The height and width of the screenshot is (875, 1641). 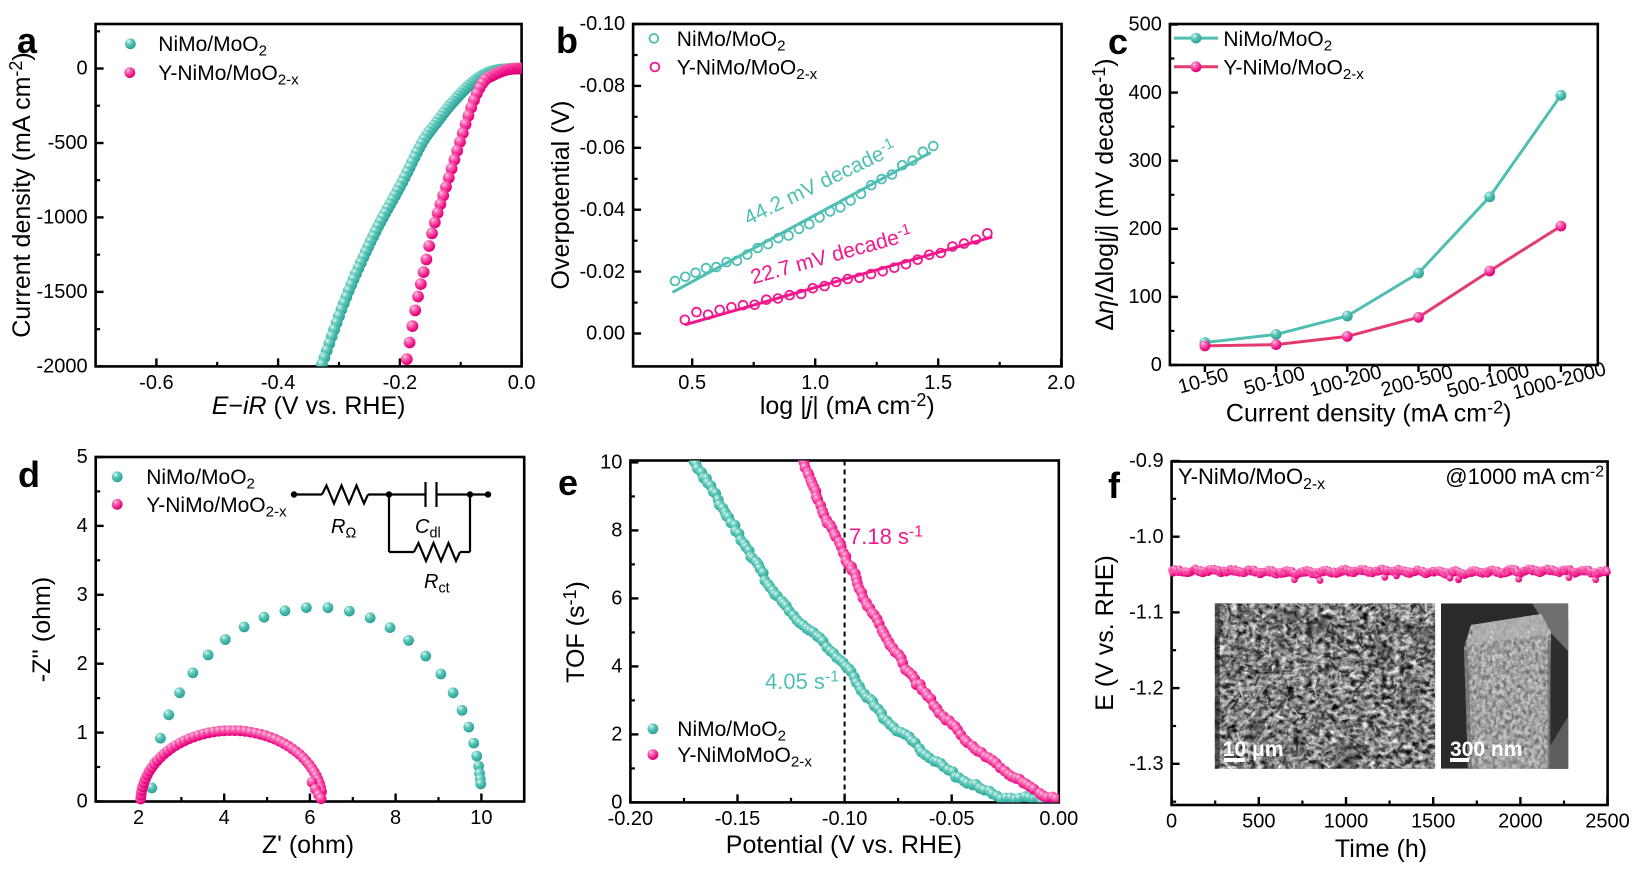 I want to click on svg-text: 2500, so click(x=1607, y=822).